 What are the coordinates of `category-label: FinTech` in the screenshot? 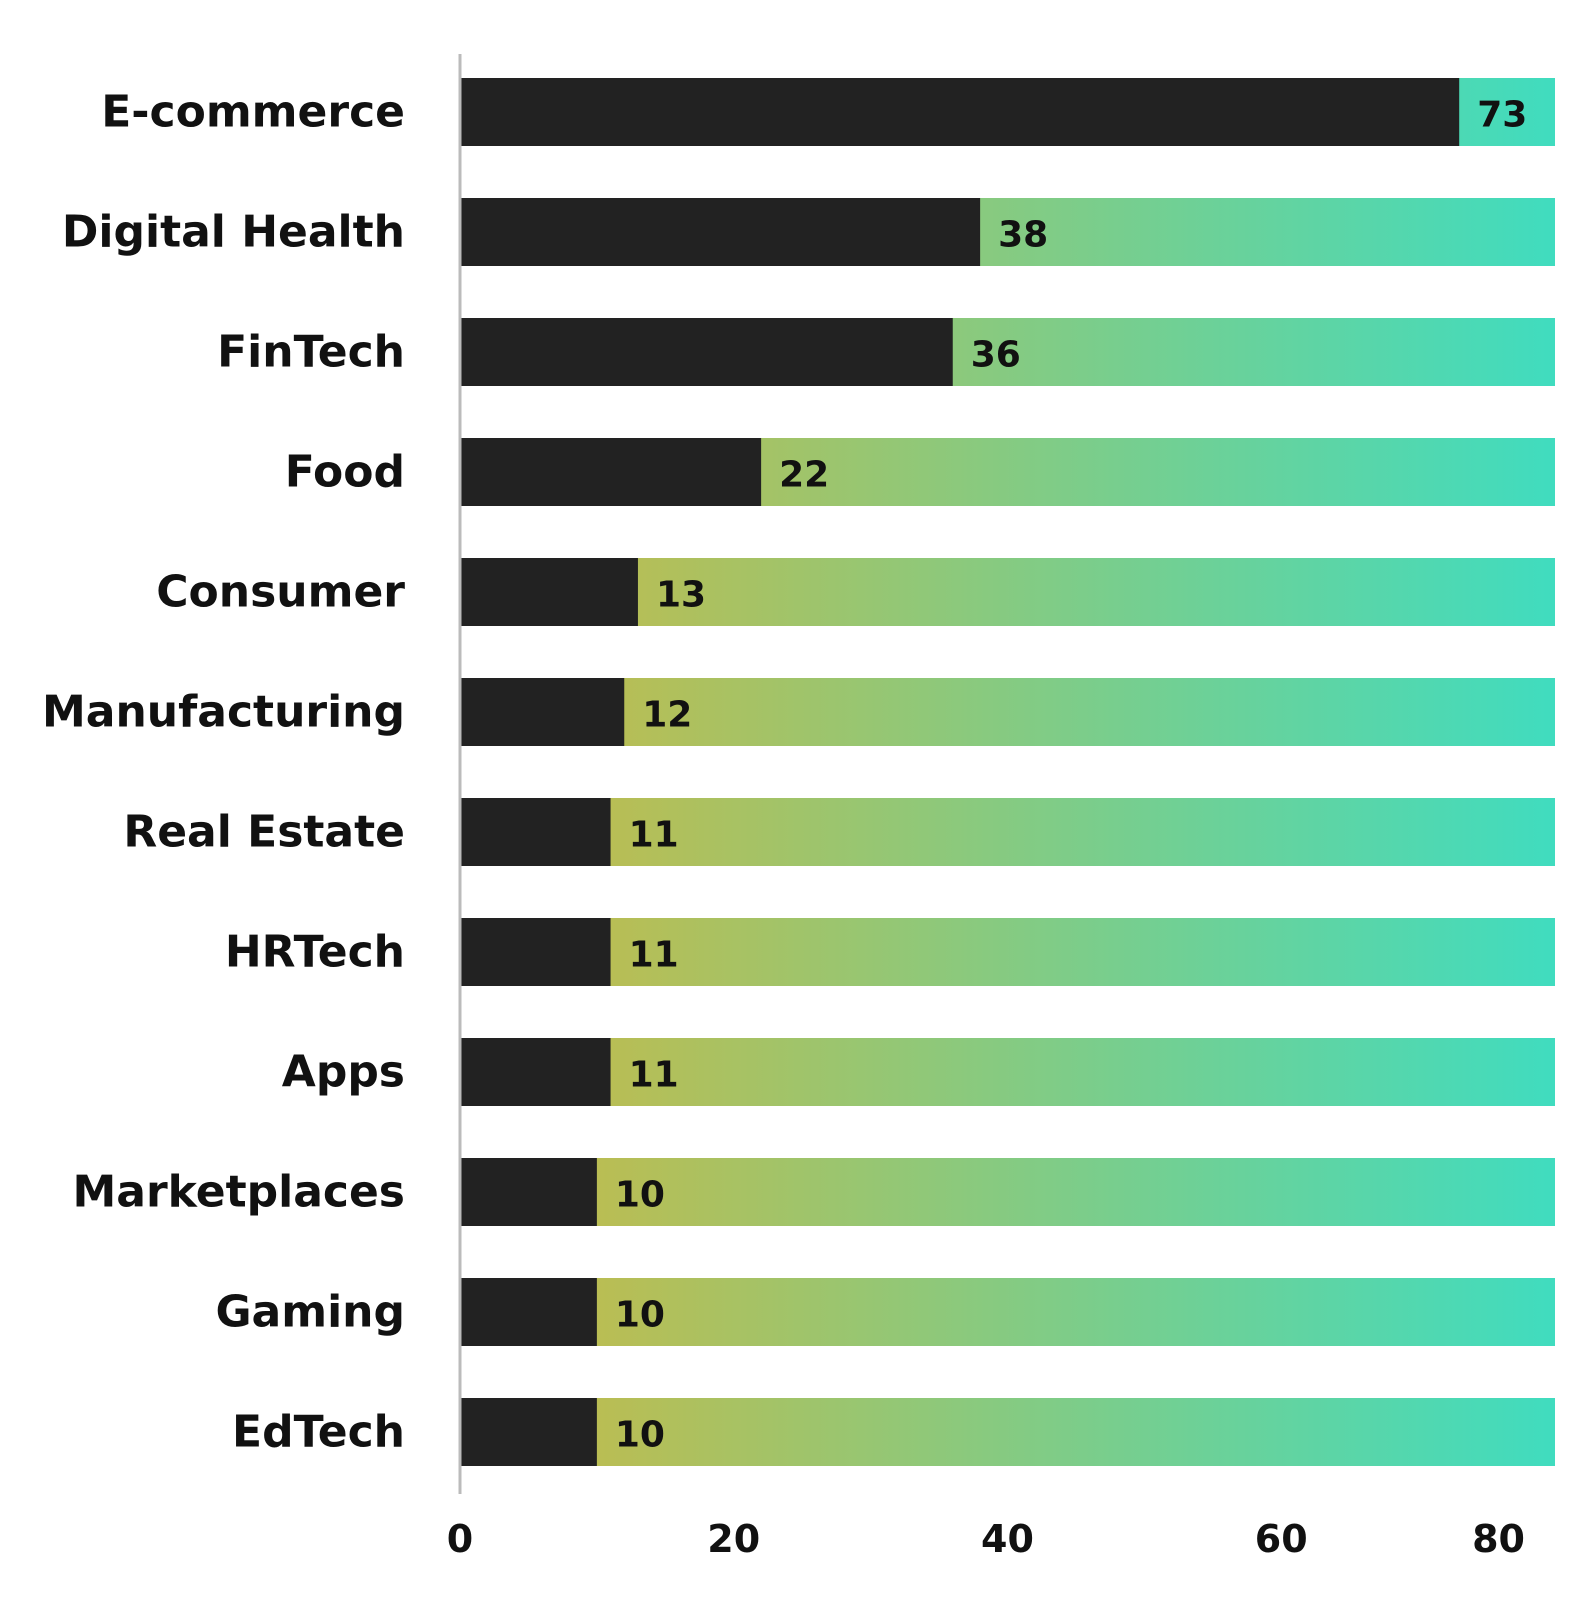 It's located at (311, 352).